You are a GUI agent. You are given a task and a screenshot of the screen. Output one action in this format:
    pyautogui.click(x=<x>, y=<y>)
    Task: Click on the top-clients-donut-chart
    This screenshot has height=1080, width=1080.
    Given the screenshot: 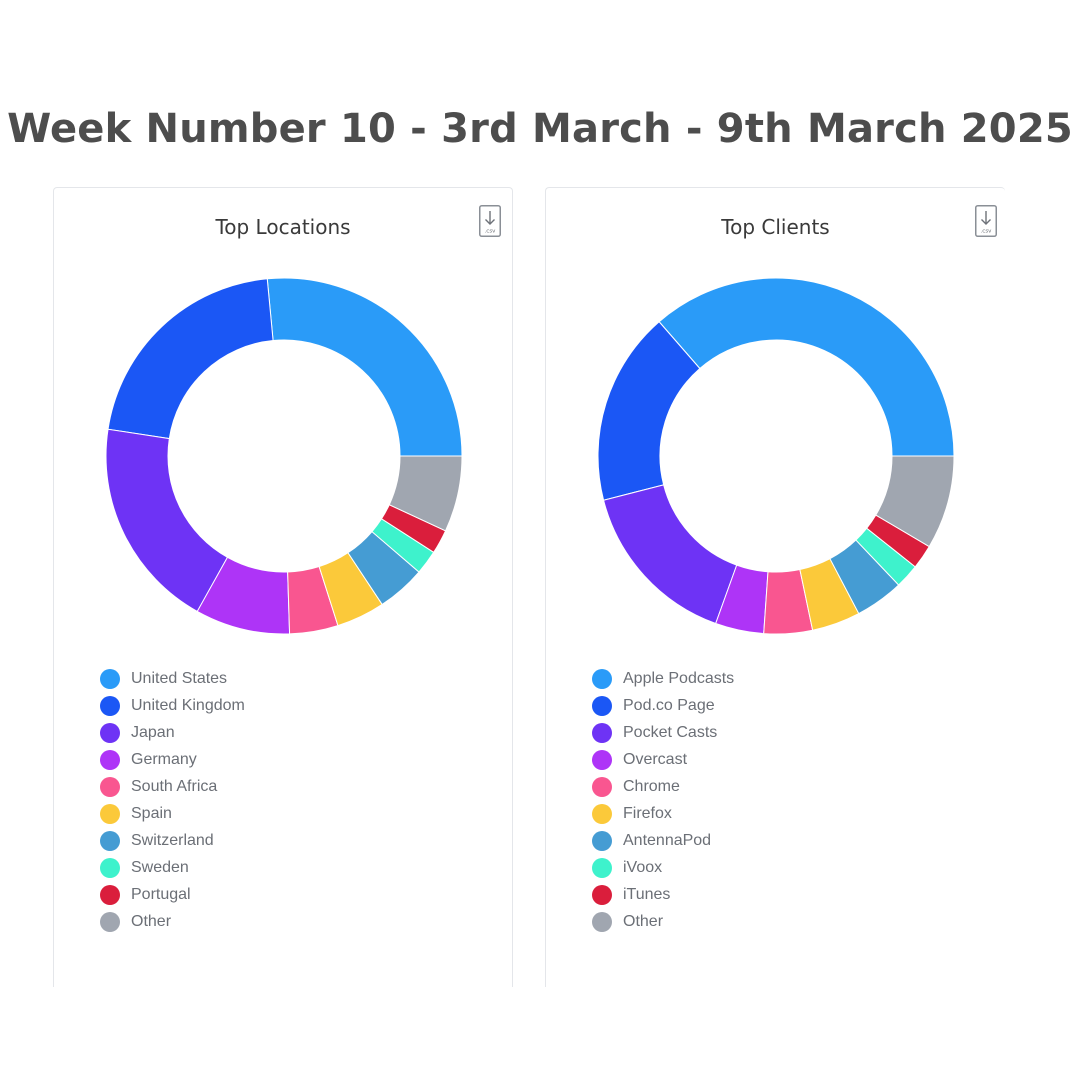 What is the action you would take?
    pyautogui.click(x=776, y=456)
    